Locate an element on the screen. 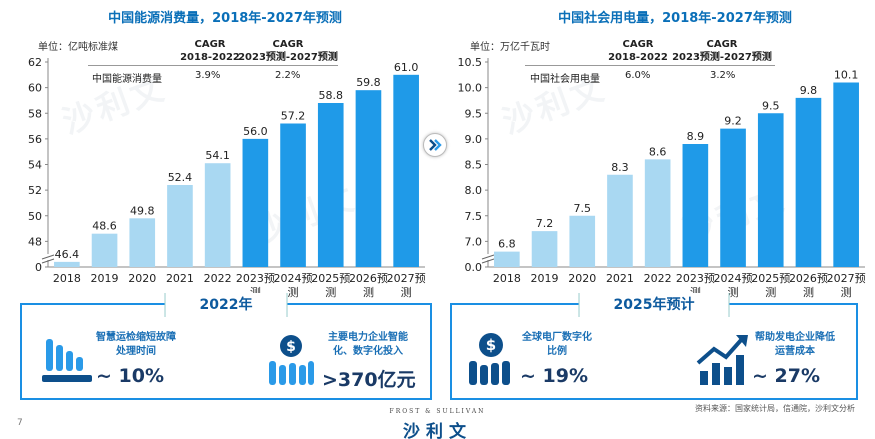 The height and width of the screenshot is (439, 875). x-tick-label: 2023预 is located at coordinates (255, 278).